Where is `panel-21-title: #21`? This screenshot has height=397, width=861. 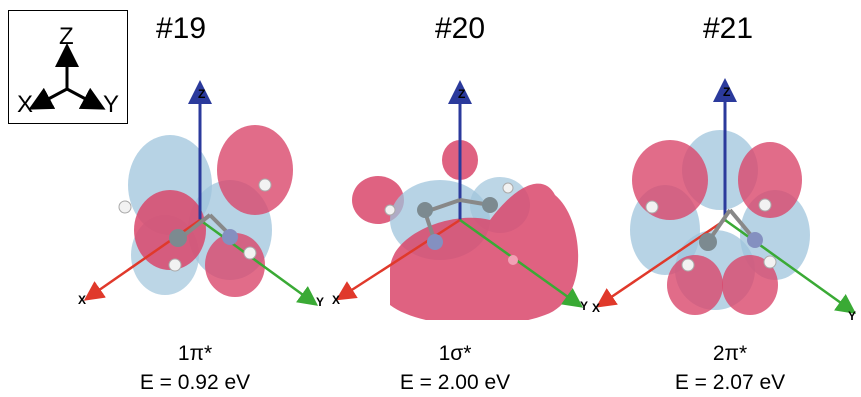 panel-21-title: #21 is located at coordinates (728, 28).